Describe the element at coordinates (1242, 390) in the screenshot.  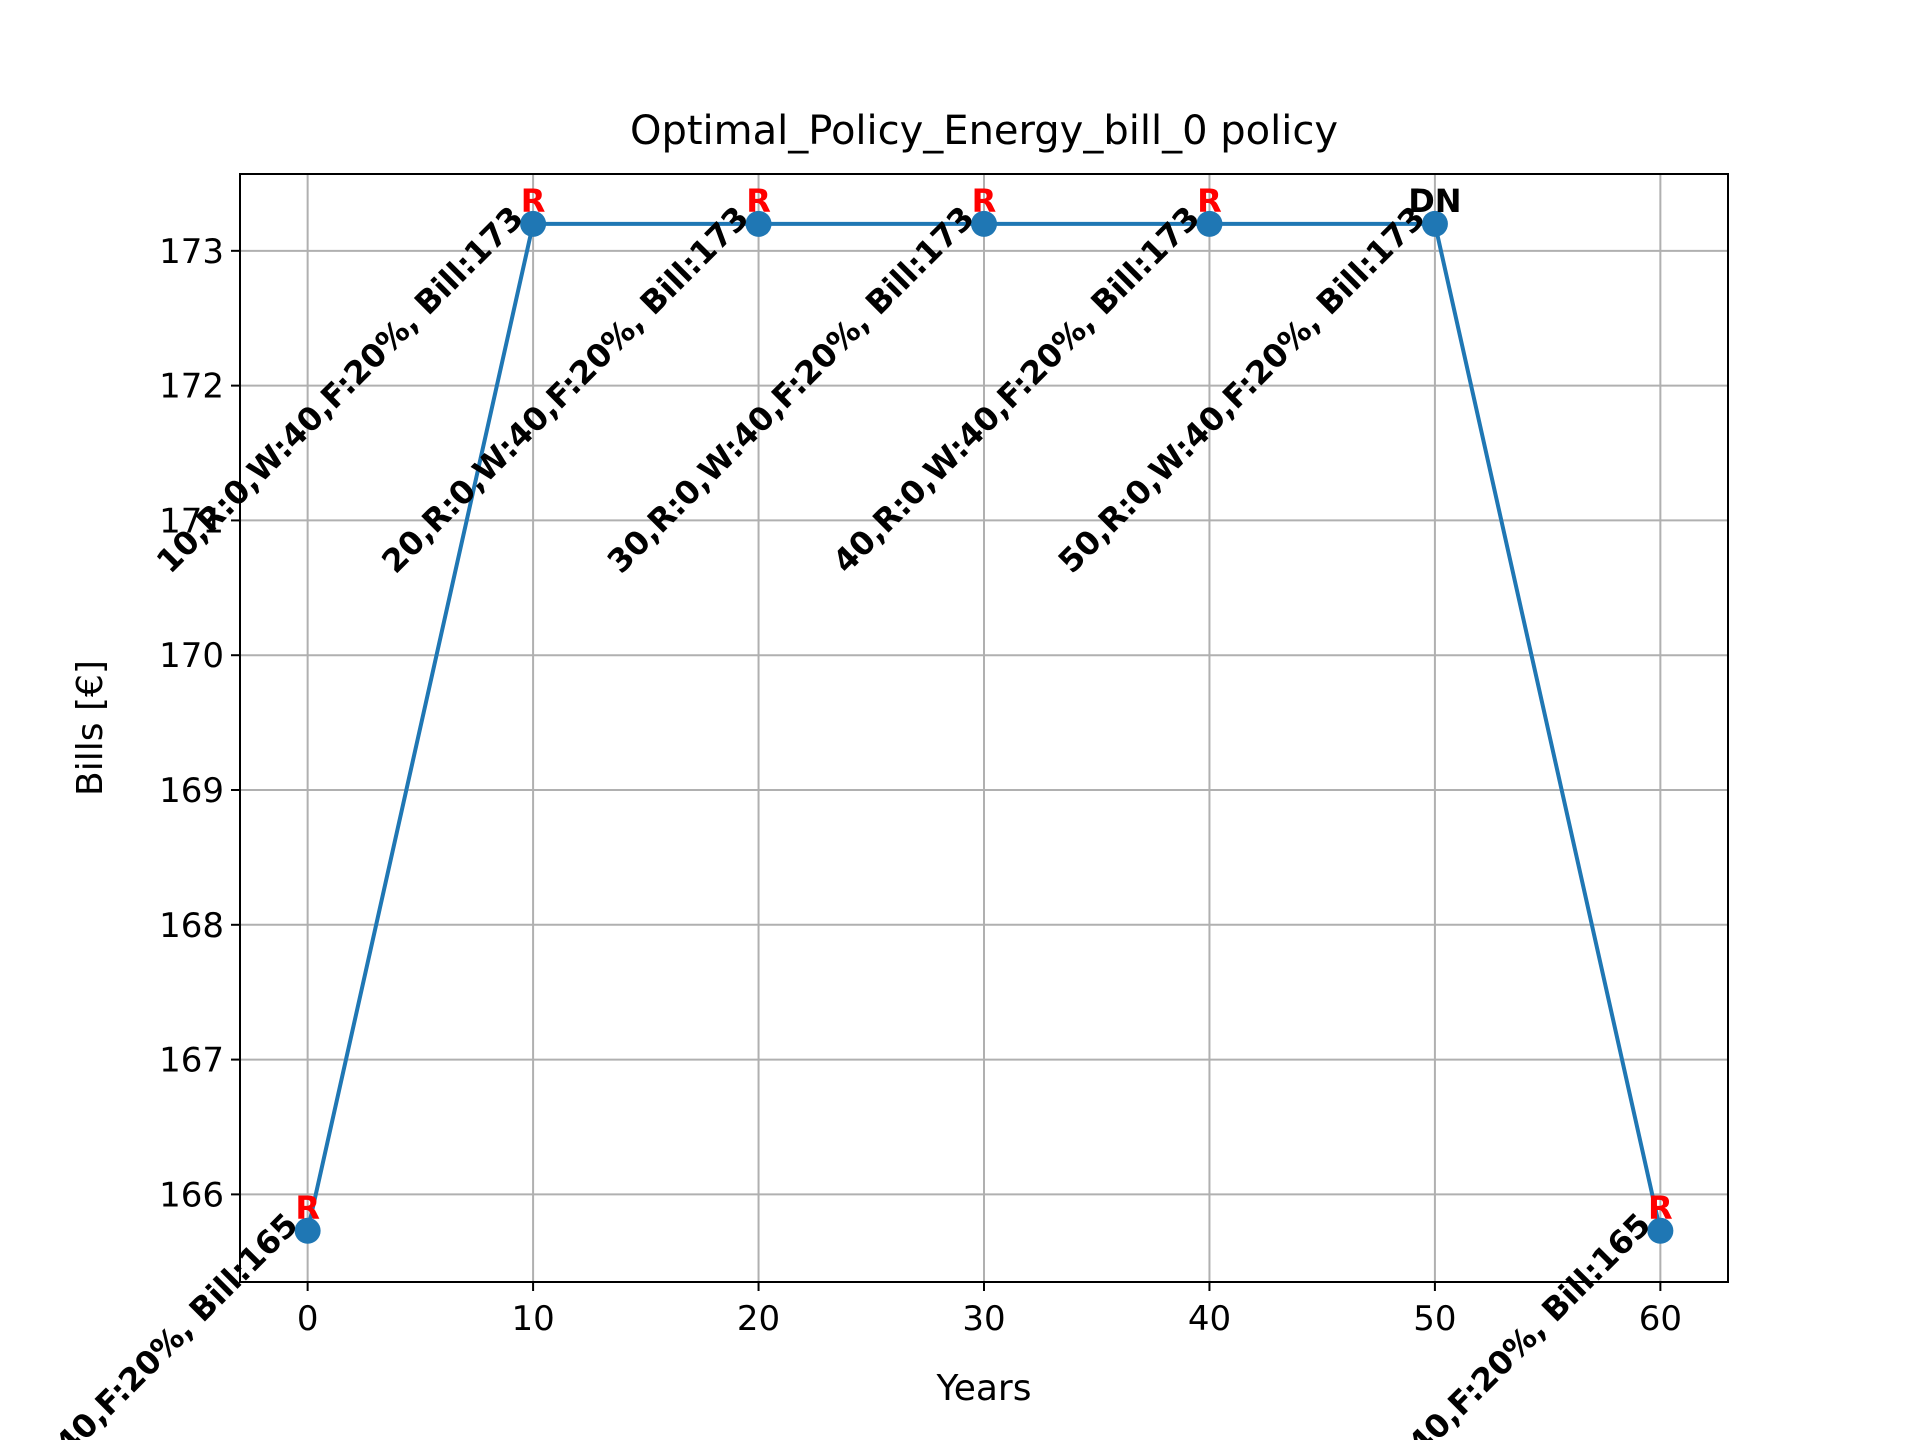
I see `point-label: 50,R:0,W:40,F:20%, Bill:173` at that location.